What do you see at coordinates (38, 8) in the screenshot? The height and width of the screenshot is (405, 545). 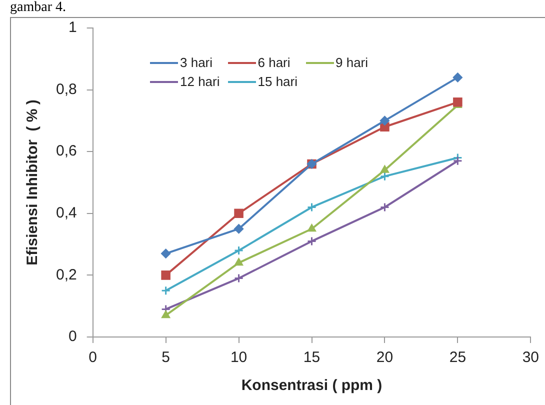 I see `text: gambar 4.` at bounding box center [38, 8].